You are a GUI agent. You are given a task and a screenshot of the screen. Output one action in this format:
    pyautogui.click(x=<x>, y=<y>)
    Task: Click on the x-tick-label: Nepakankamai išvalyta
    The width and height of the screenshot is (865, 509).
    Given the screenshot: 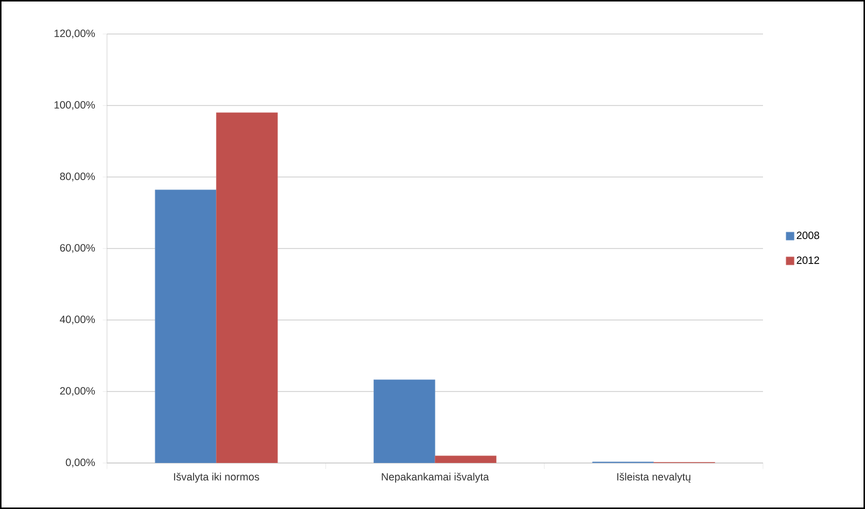 What is the action you would take?
    pyautogui.click(x=435, y=477)
    